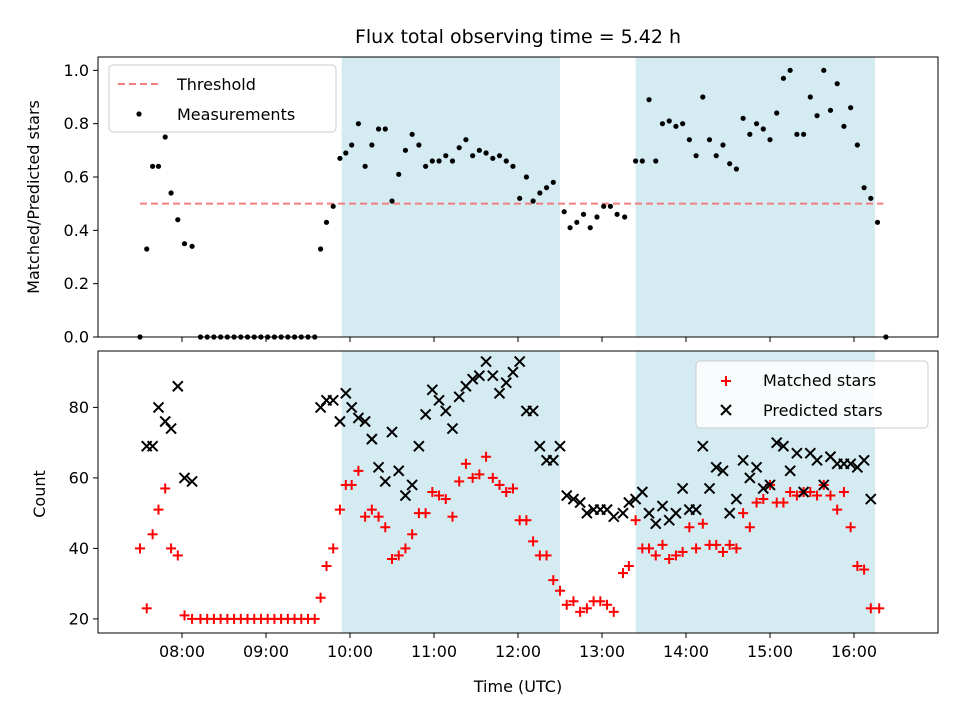 The height and width of the screenshot is (720, 960). What do you see at coordinates (139, 114) in the screenshot?
I see `legend-measurements-swatch` at bounding box center [139, 114].